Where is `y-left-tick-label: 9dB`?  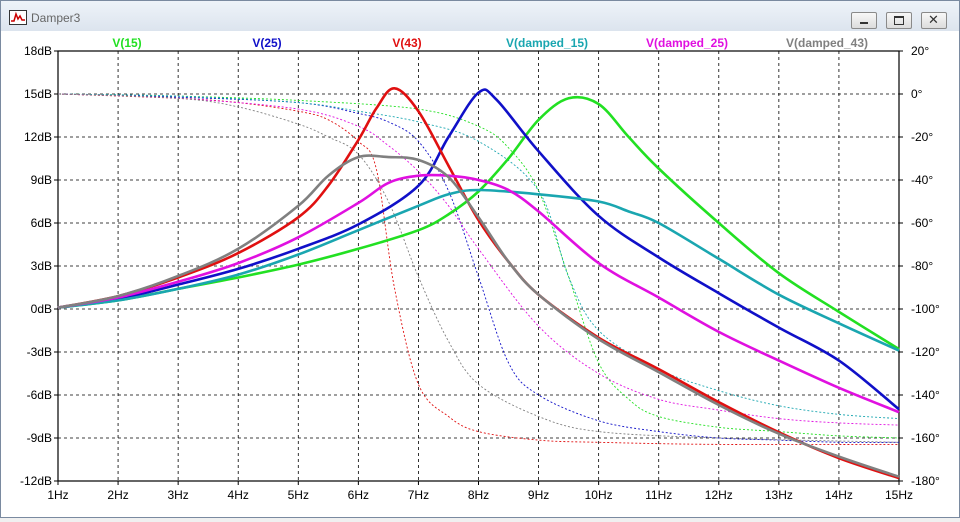 y-left-tick-label: 9dB is located at coordinates (41, 180).